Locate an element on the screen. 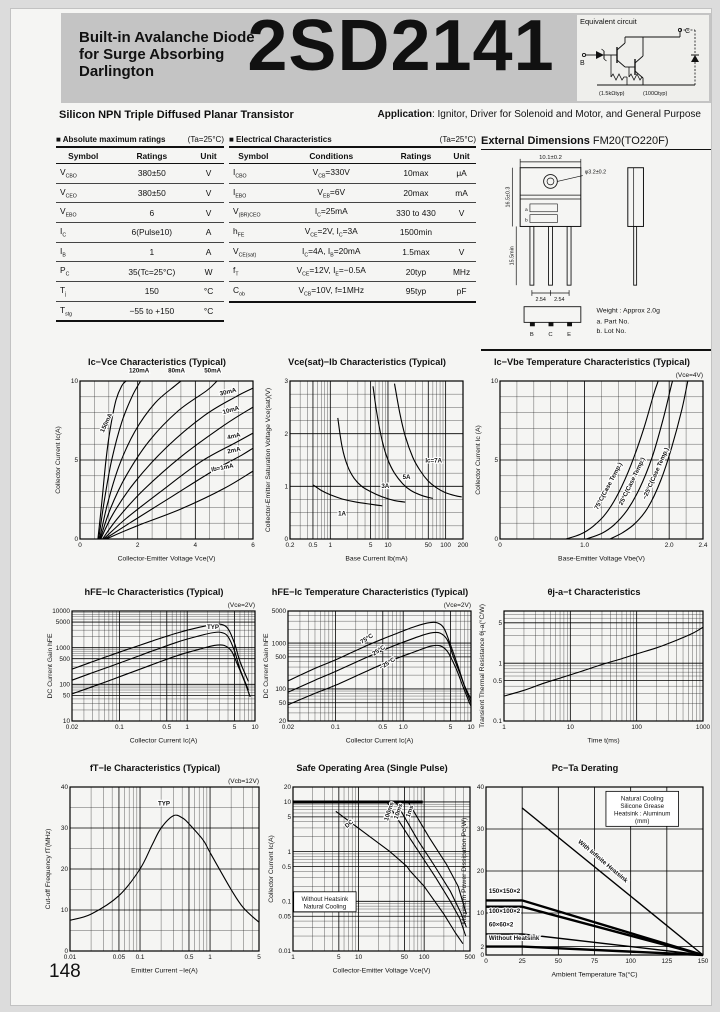 The image size is (720, 1012). svg-text: 150 is located at coordinates (703, 961).